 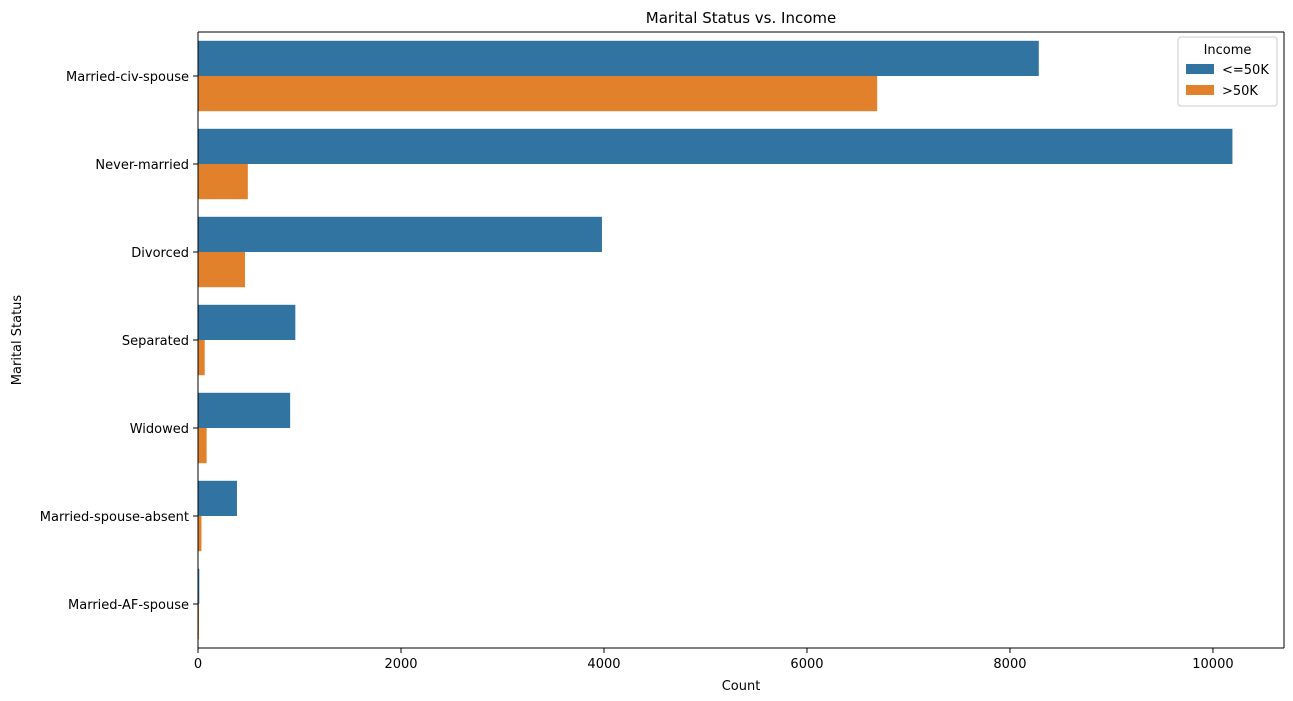 I want to click on bar-gt50k-divorced, so click(x=221, y=270).